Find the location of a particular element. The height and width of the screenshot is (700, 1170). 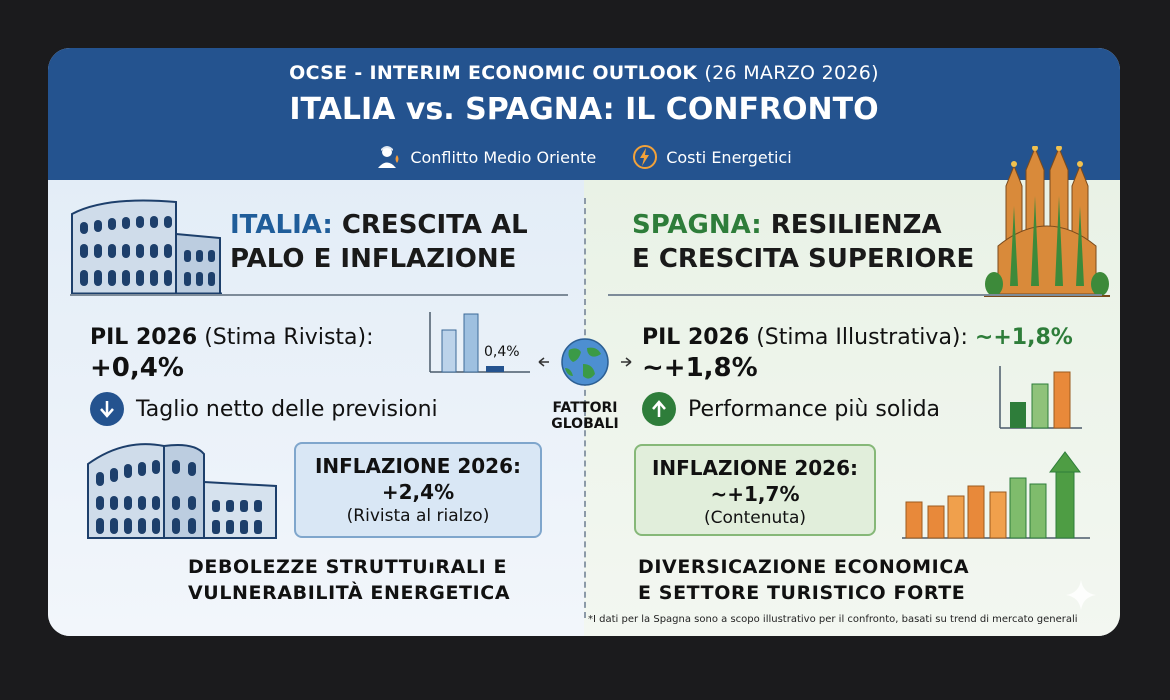

subtitle-date: (26 MARZO 2026) is located at coordinates (791, 73).